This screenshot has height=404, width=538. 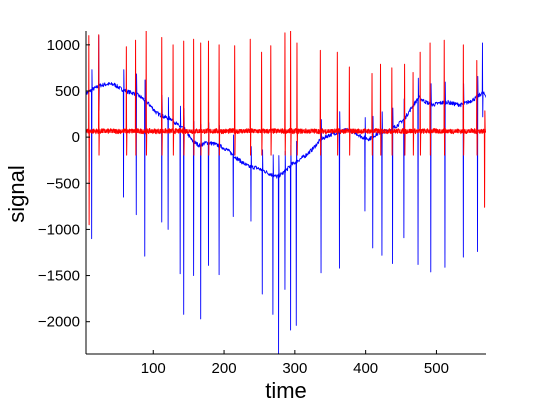 What do you see at coordinates (59, 229) in the screenshot?
I see `y-tick-label: −1000` at bounding box center [59, 229].